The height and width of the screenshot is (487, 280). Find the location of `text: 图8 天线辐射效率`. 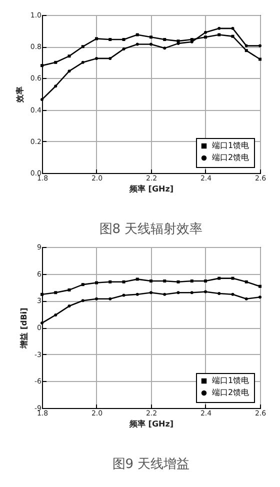

text: 图8 天线辐射效率 is located at coordinates (151, 229).